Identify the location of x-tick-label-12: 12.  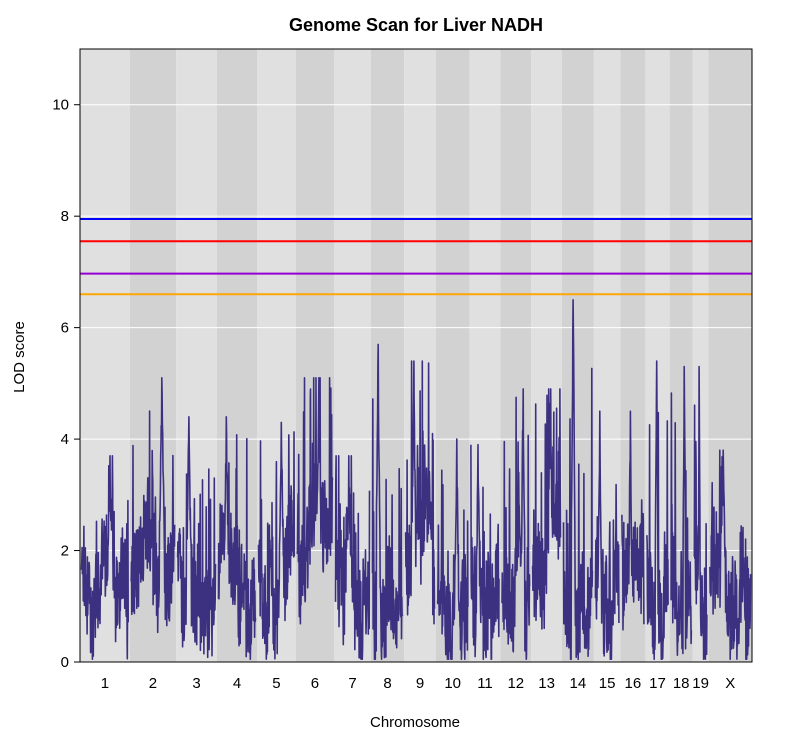
(515, 683).